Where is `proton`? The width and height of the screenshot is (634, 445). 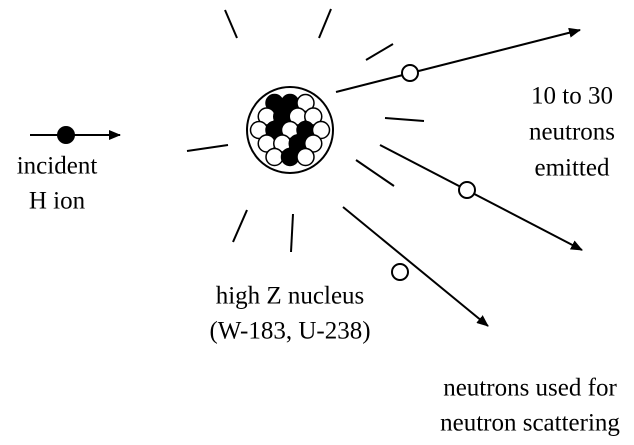
proton is located at coordinates (290, 157).